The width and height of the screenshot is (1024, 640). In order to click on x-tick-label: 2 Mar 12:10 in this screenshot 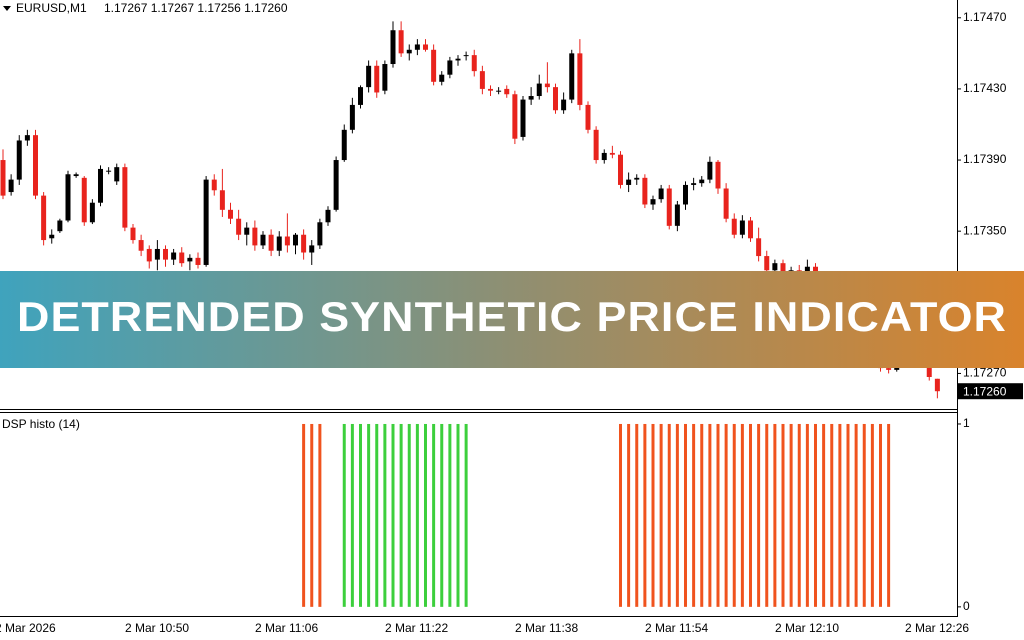, I will do `click(807, 628)`.